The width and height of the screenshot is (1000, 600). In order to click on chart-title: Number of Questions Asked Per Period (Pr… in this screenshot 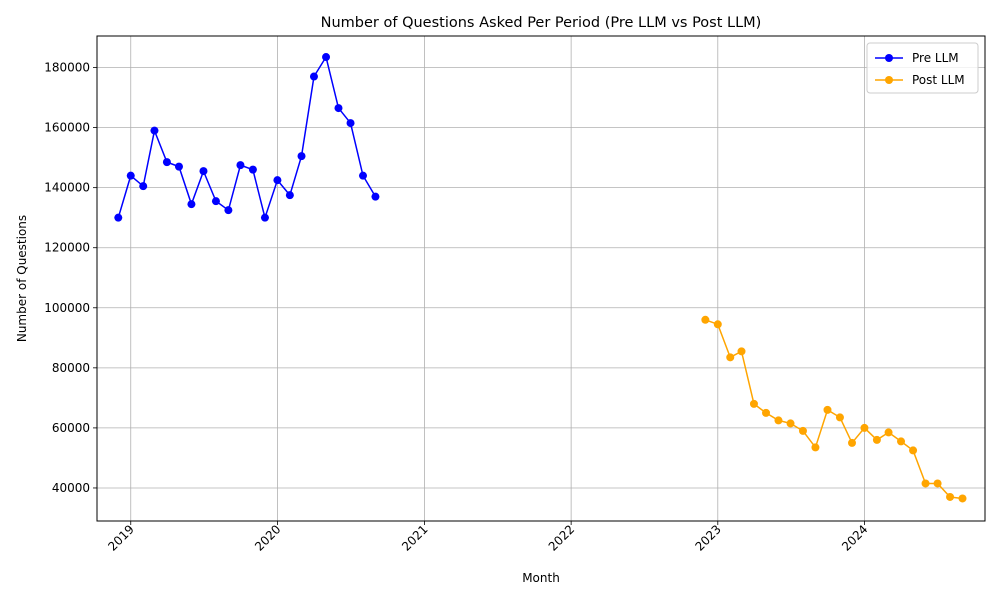, I will do `click(541, 23)`.